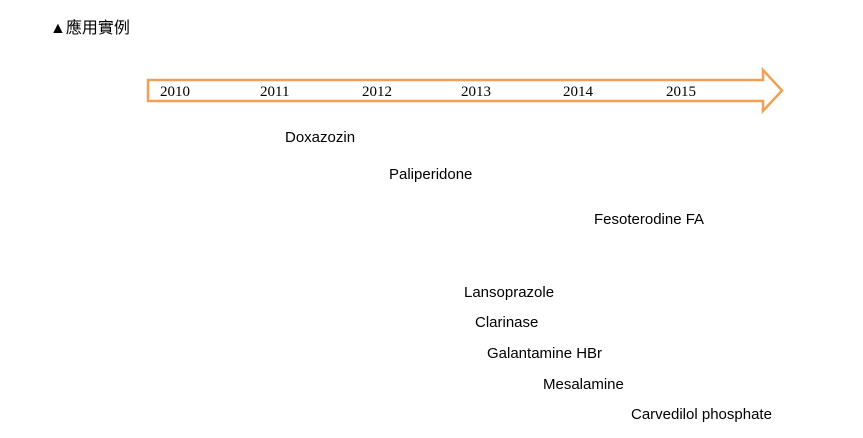 Image resolution: width=863 pixels, height=438 pixels. Describe the element at coordinates (578, 92) in the screenshot. I see `year-label: 2014` at that location.